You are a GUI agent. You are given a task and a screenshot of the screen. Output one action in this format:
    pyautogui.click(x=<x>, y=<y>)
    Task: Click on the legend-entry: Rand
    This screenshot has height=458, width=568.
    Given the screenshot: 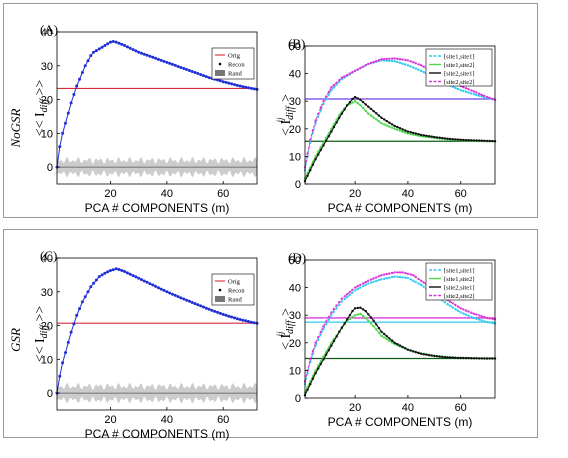 What is the action you would take?
    pyautogui.click(x=235, y=74)
    